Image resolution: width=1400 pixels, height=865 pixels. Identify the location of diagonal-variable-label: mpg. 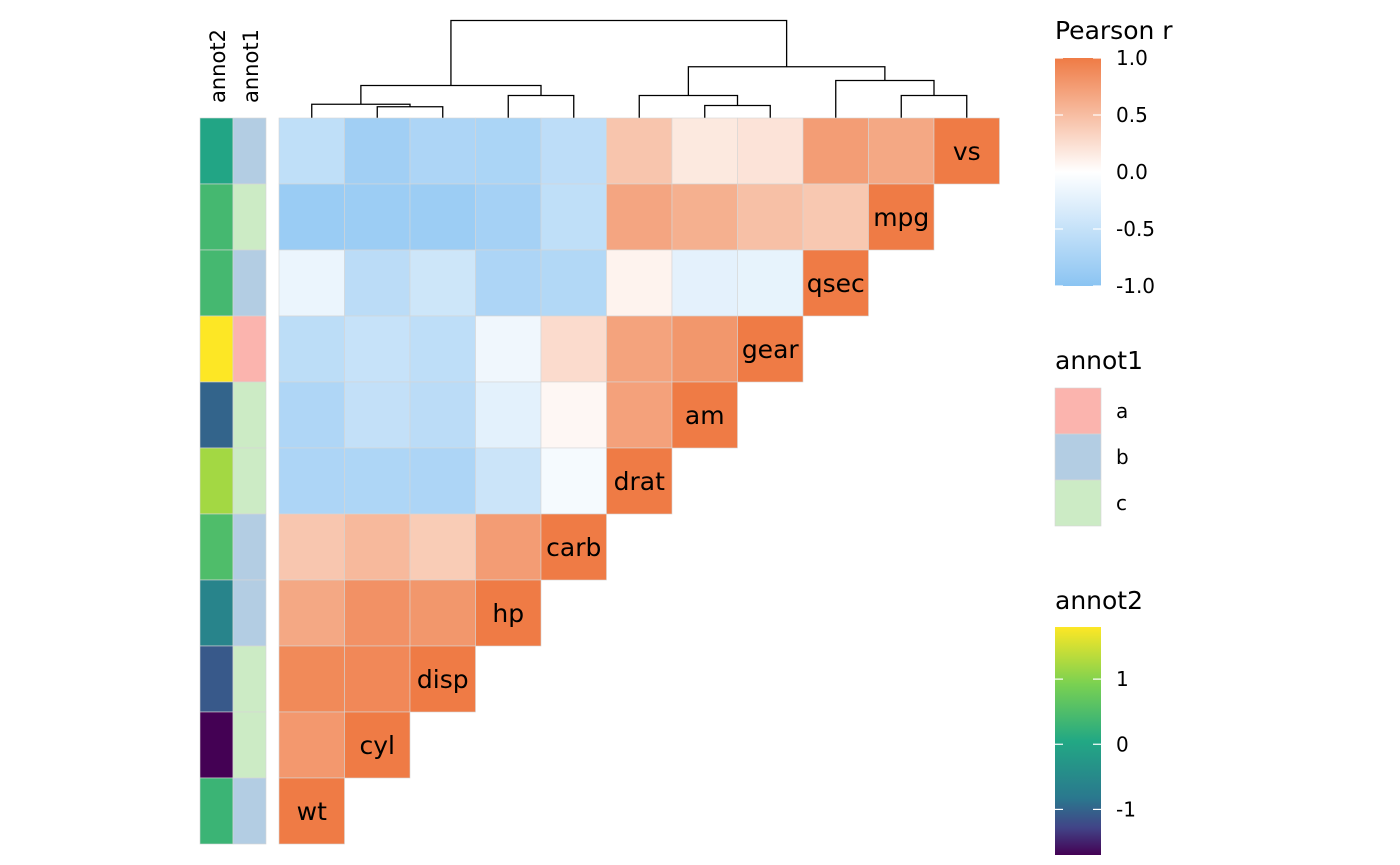
(901, 217).